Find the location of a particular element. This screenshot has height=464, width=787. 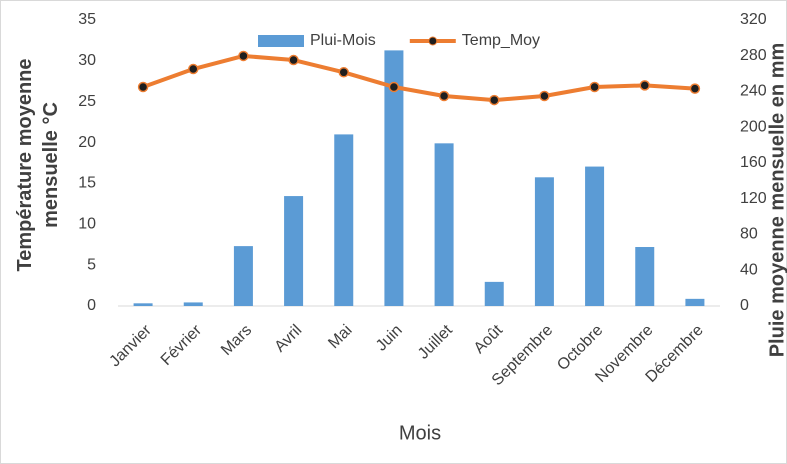

legend-swatch is located at coordinates (281, 41).